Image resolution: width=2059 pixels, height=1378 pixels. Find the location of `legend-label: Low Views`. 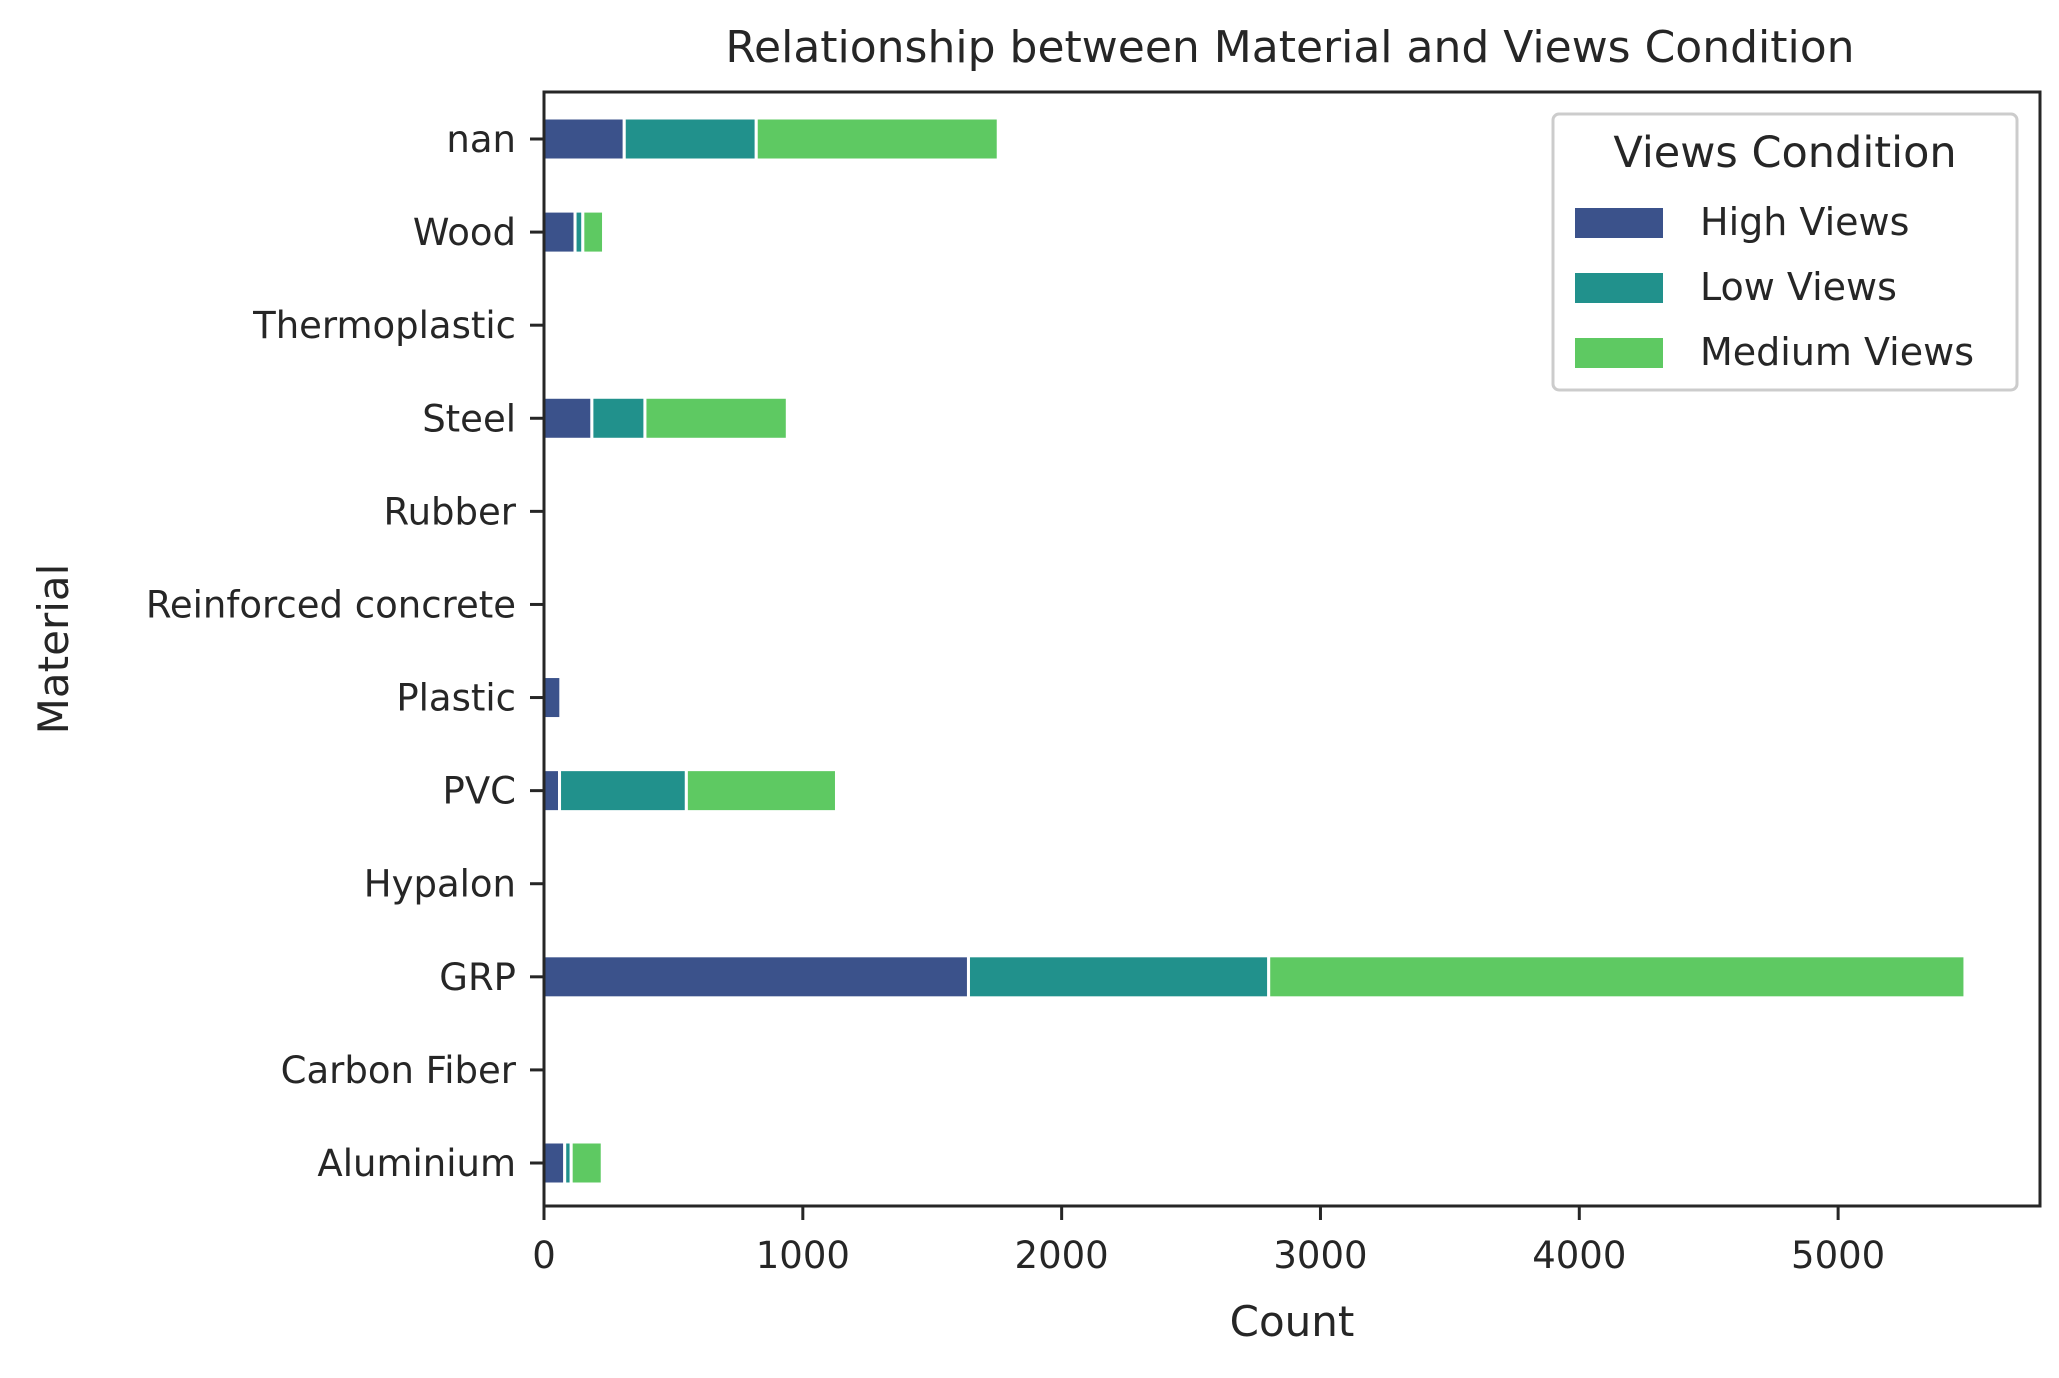

legend-label: Low Views is located at coordinates (1798, 287).